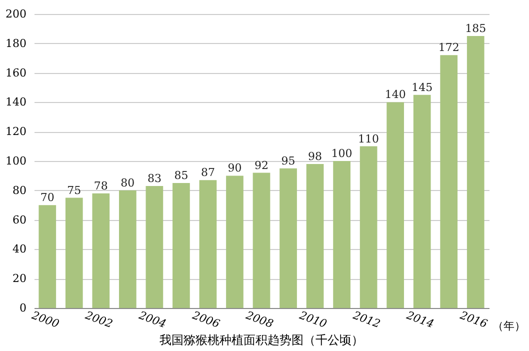 This screenshot has width=529, height=351. Describe the element at coordinates (16, 102) in the screenshot. I see `y-tick-label: 140` at that location.